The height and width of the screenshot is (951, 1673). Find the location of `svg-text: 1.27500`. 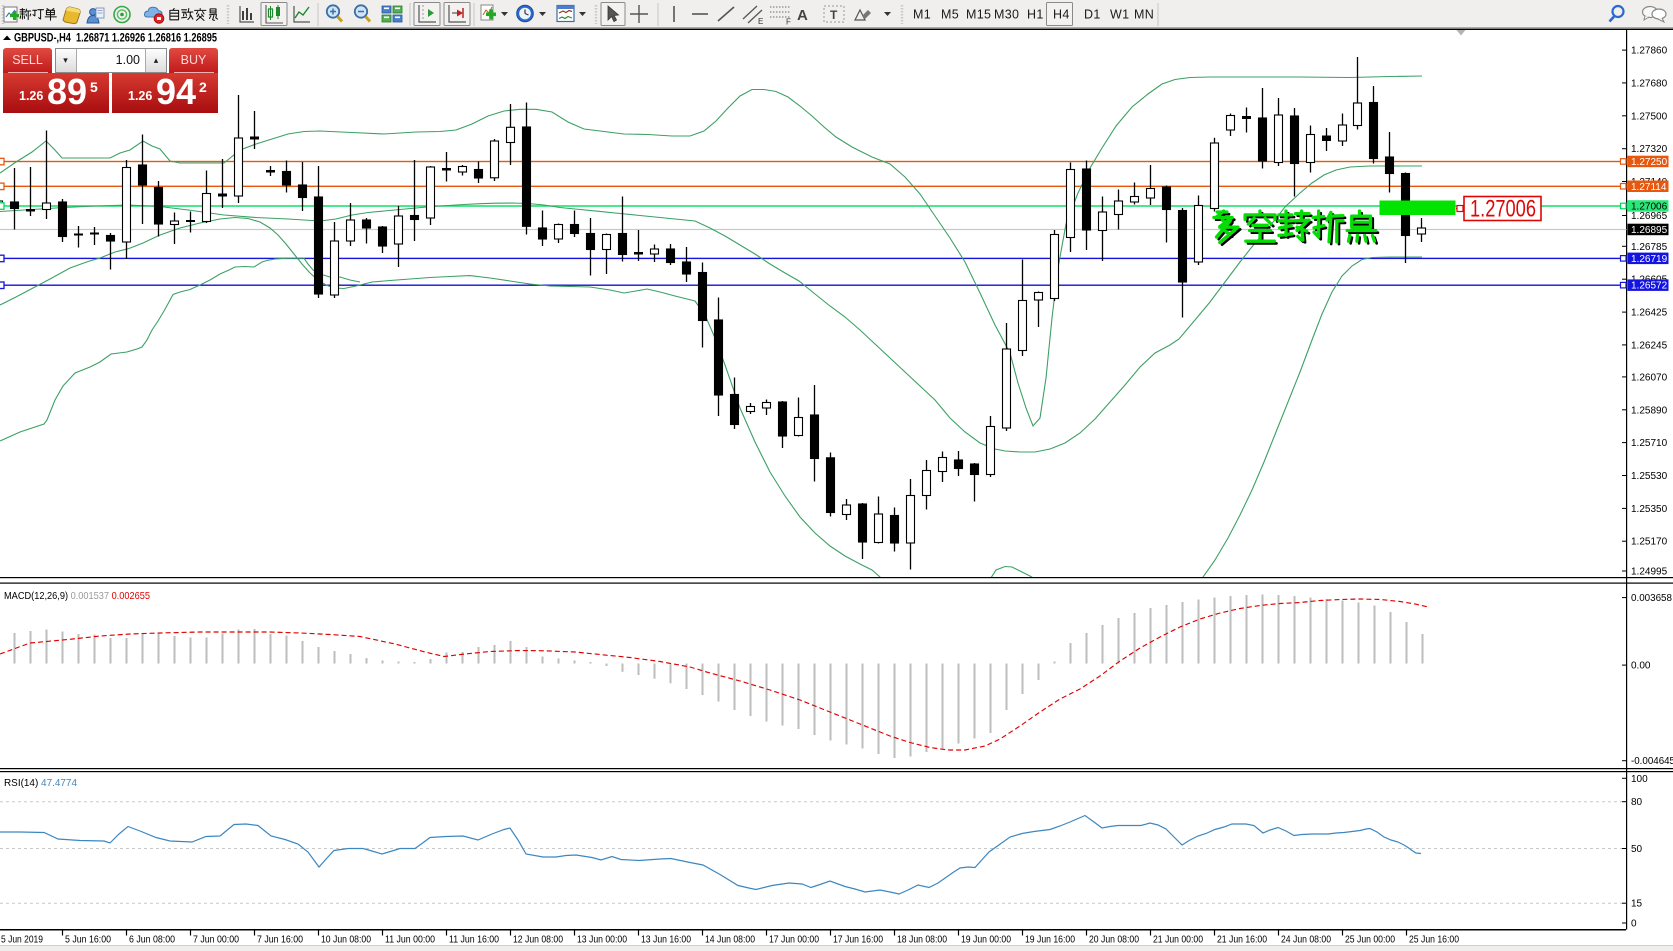

svg-text: 1.27500 is located at coordinates (1649, 116).